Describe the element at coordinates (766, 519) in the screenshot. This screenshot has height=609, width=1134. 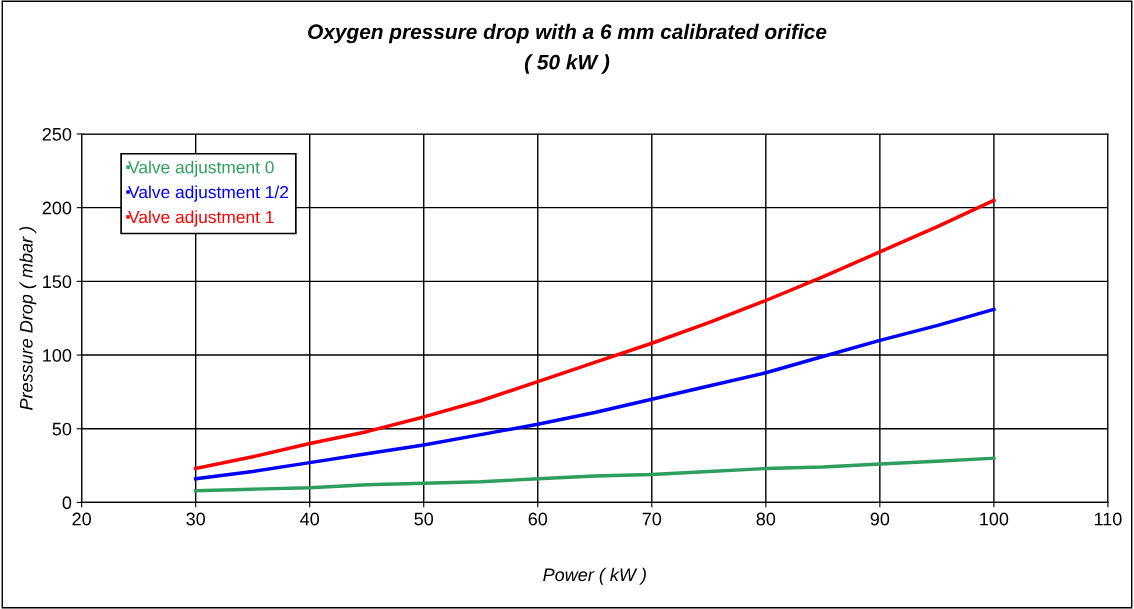
I see `x-tick-label: 80` at that location.